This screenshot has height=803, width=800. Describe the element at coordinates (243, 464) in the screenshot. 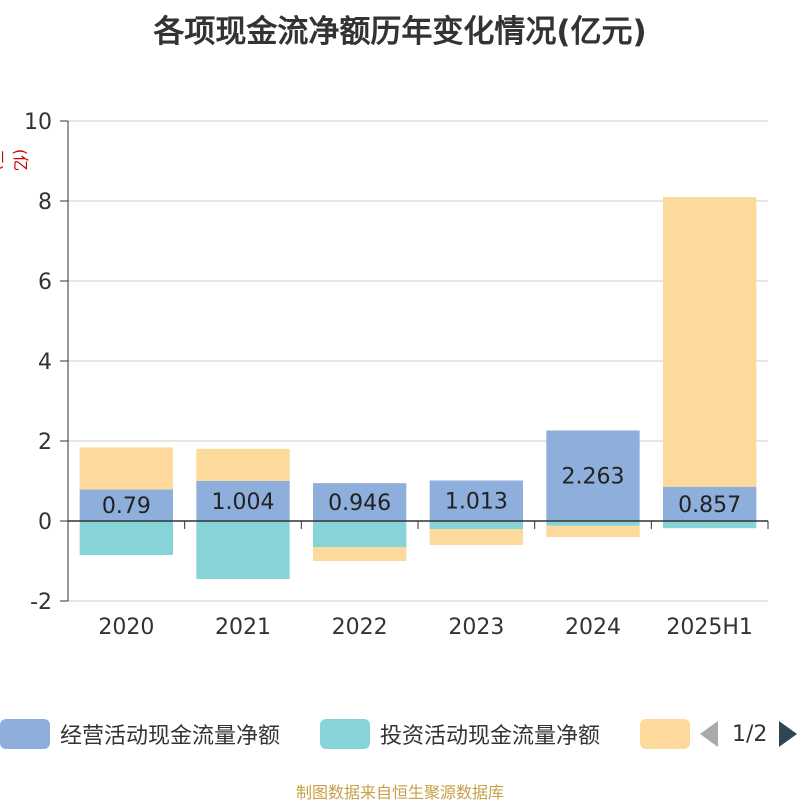

I see `bar-series3-2021` at that location.